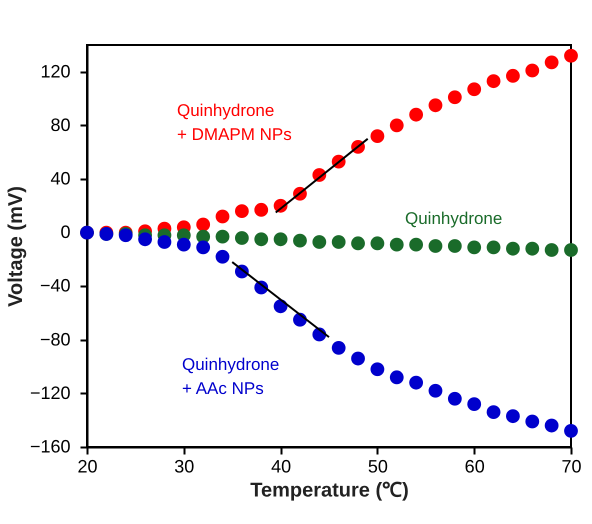 The height and width of the screenshot is (524, 592). I want to click on y-tick-label: 80, so click(60, 124).